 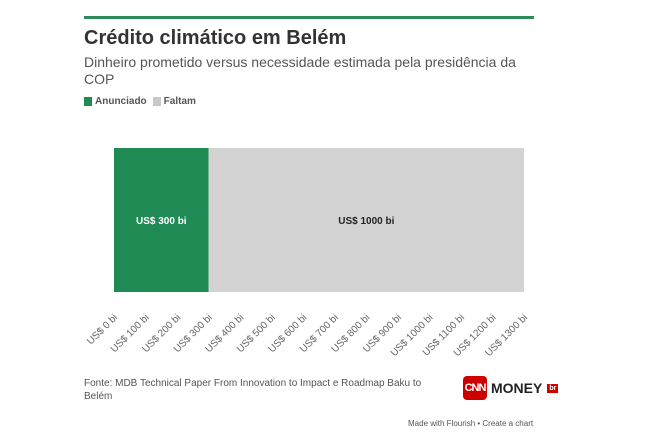 I want to click on legend: Anunciado Faltam, so click(x=140, y=101).